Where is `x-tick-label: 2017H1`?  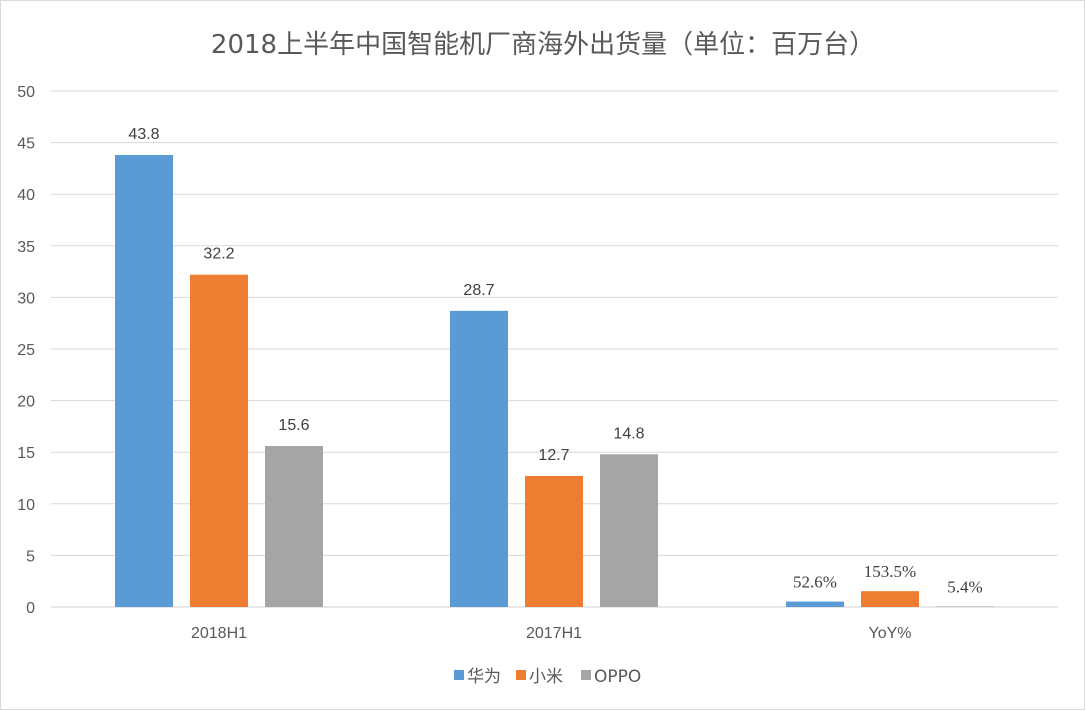
x-tick-label: 2017H1 is located at coordinates (554, 633).